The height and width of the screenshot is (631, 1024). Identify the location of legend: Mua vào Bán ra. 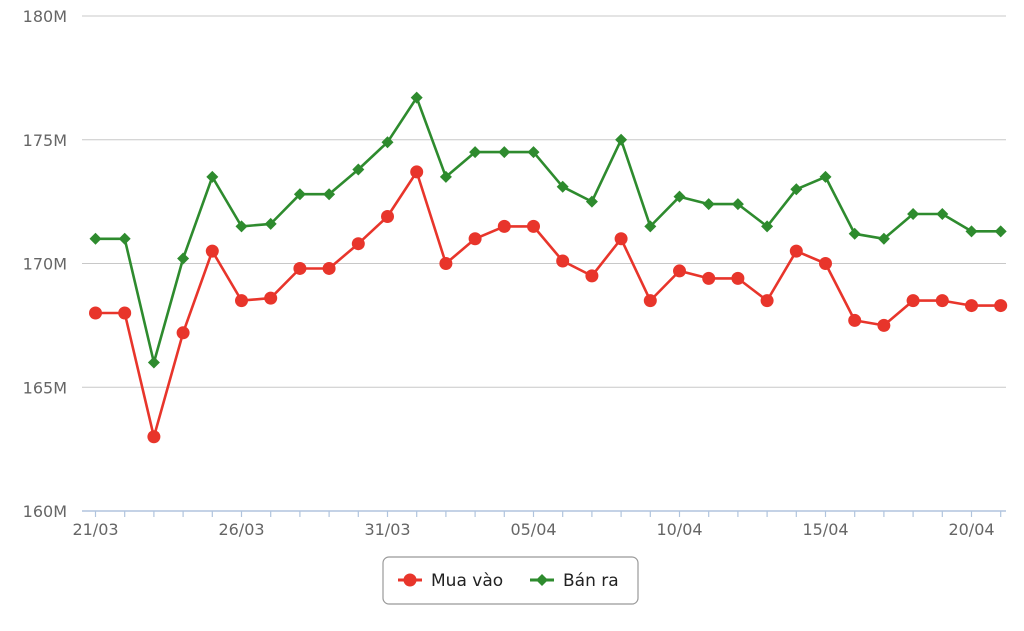
(510, 580).